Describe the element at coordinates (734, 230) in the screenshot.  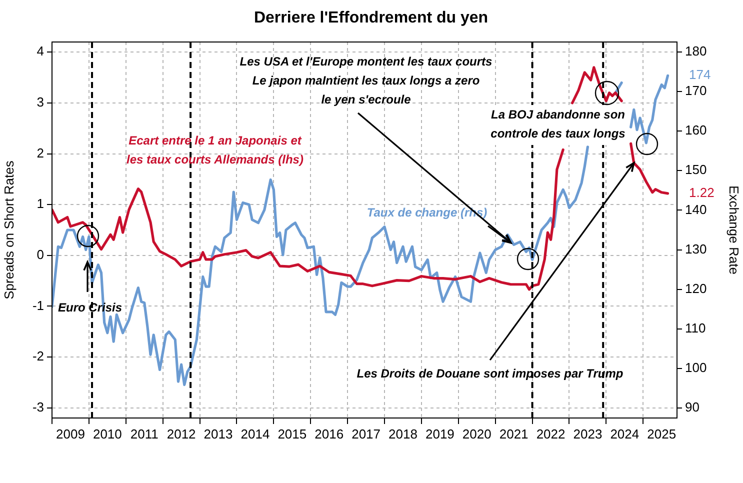
I see `y2-axis-title: Exchange Rate` at that location.